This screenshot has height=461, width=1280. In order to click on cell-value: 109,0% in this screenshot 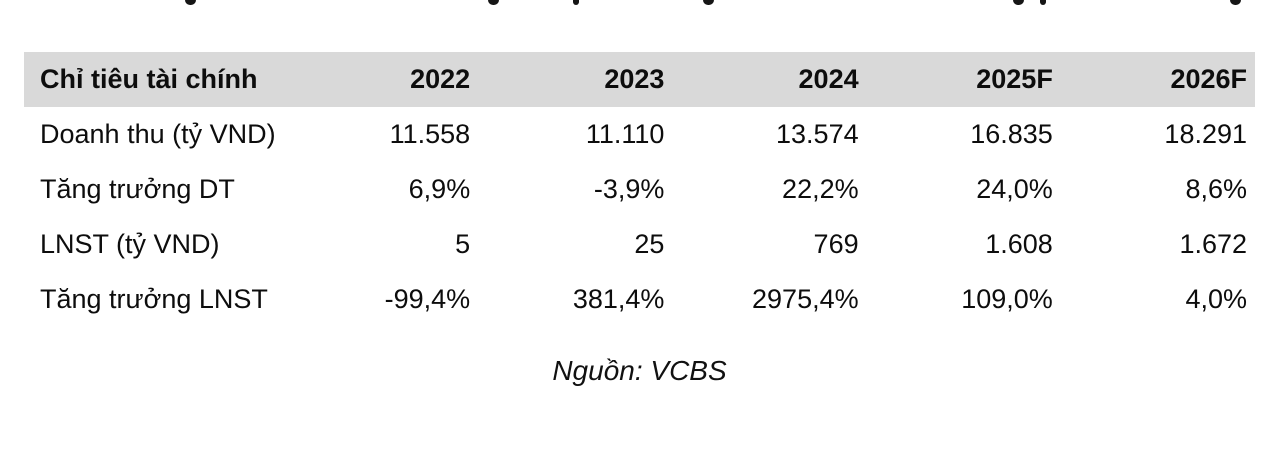, I will do `click(1007, 299)`.